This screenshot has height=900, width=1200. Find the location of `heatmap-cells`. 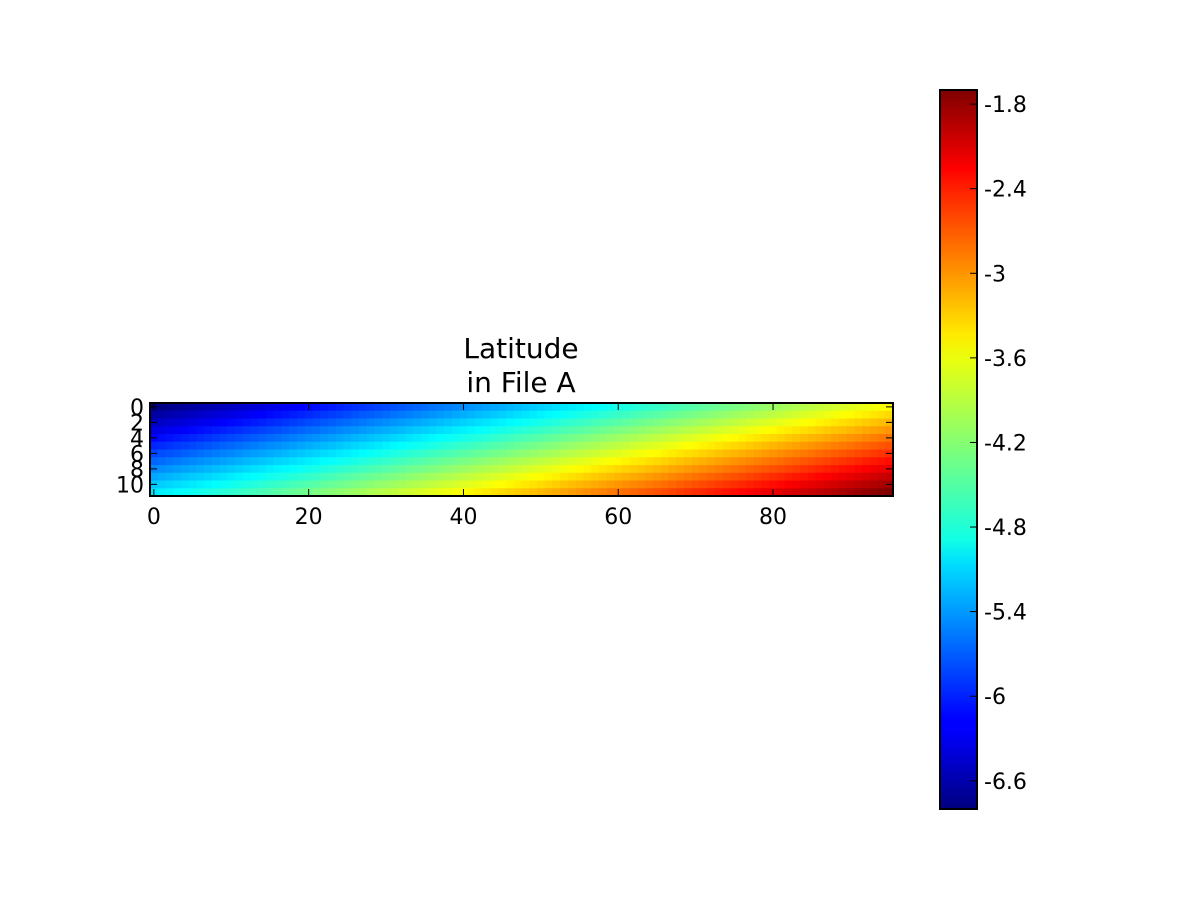

heatmap-cells is located at coordinates (522, 450).